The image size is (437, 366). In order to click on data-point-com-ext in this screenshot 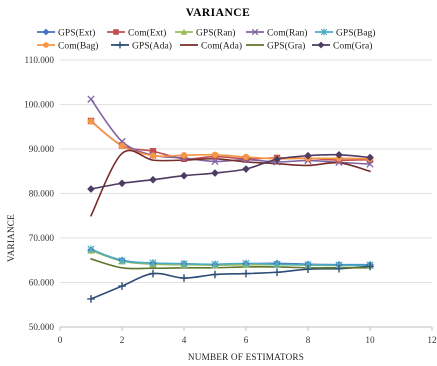, I will do `click(153, 151)`.